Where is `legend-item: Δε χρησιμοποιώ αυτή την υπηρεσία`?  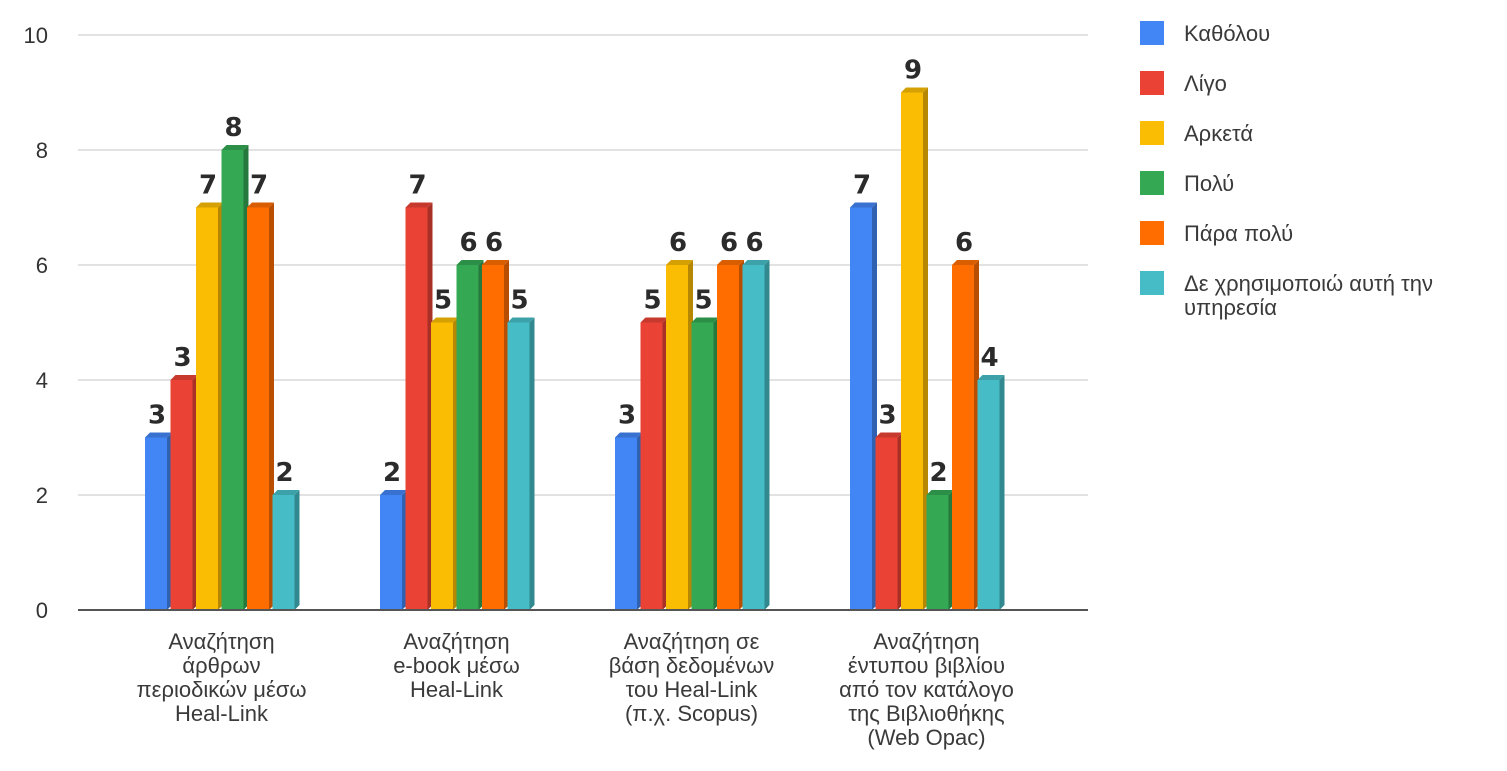
legend-item: Δε χρησιμοποιώ αυτή την υπηρεσία is located at coordinates (1286, 295).